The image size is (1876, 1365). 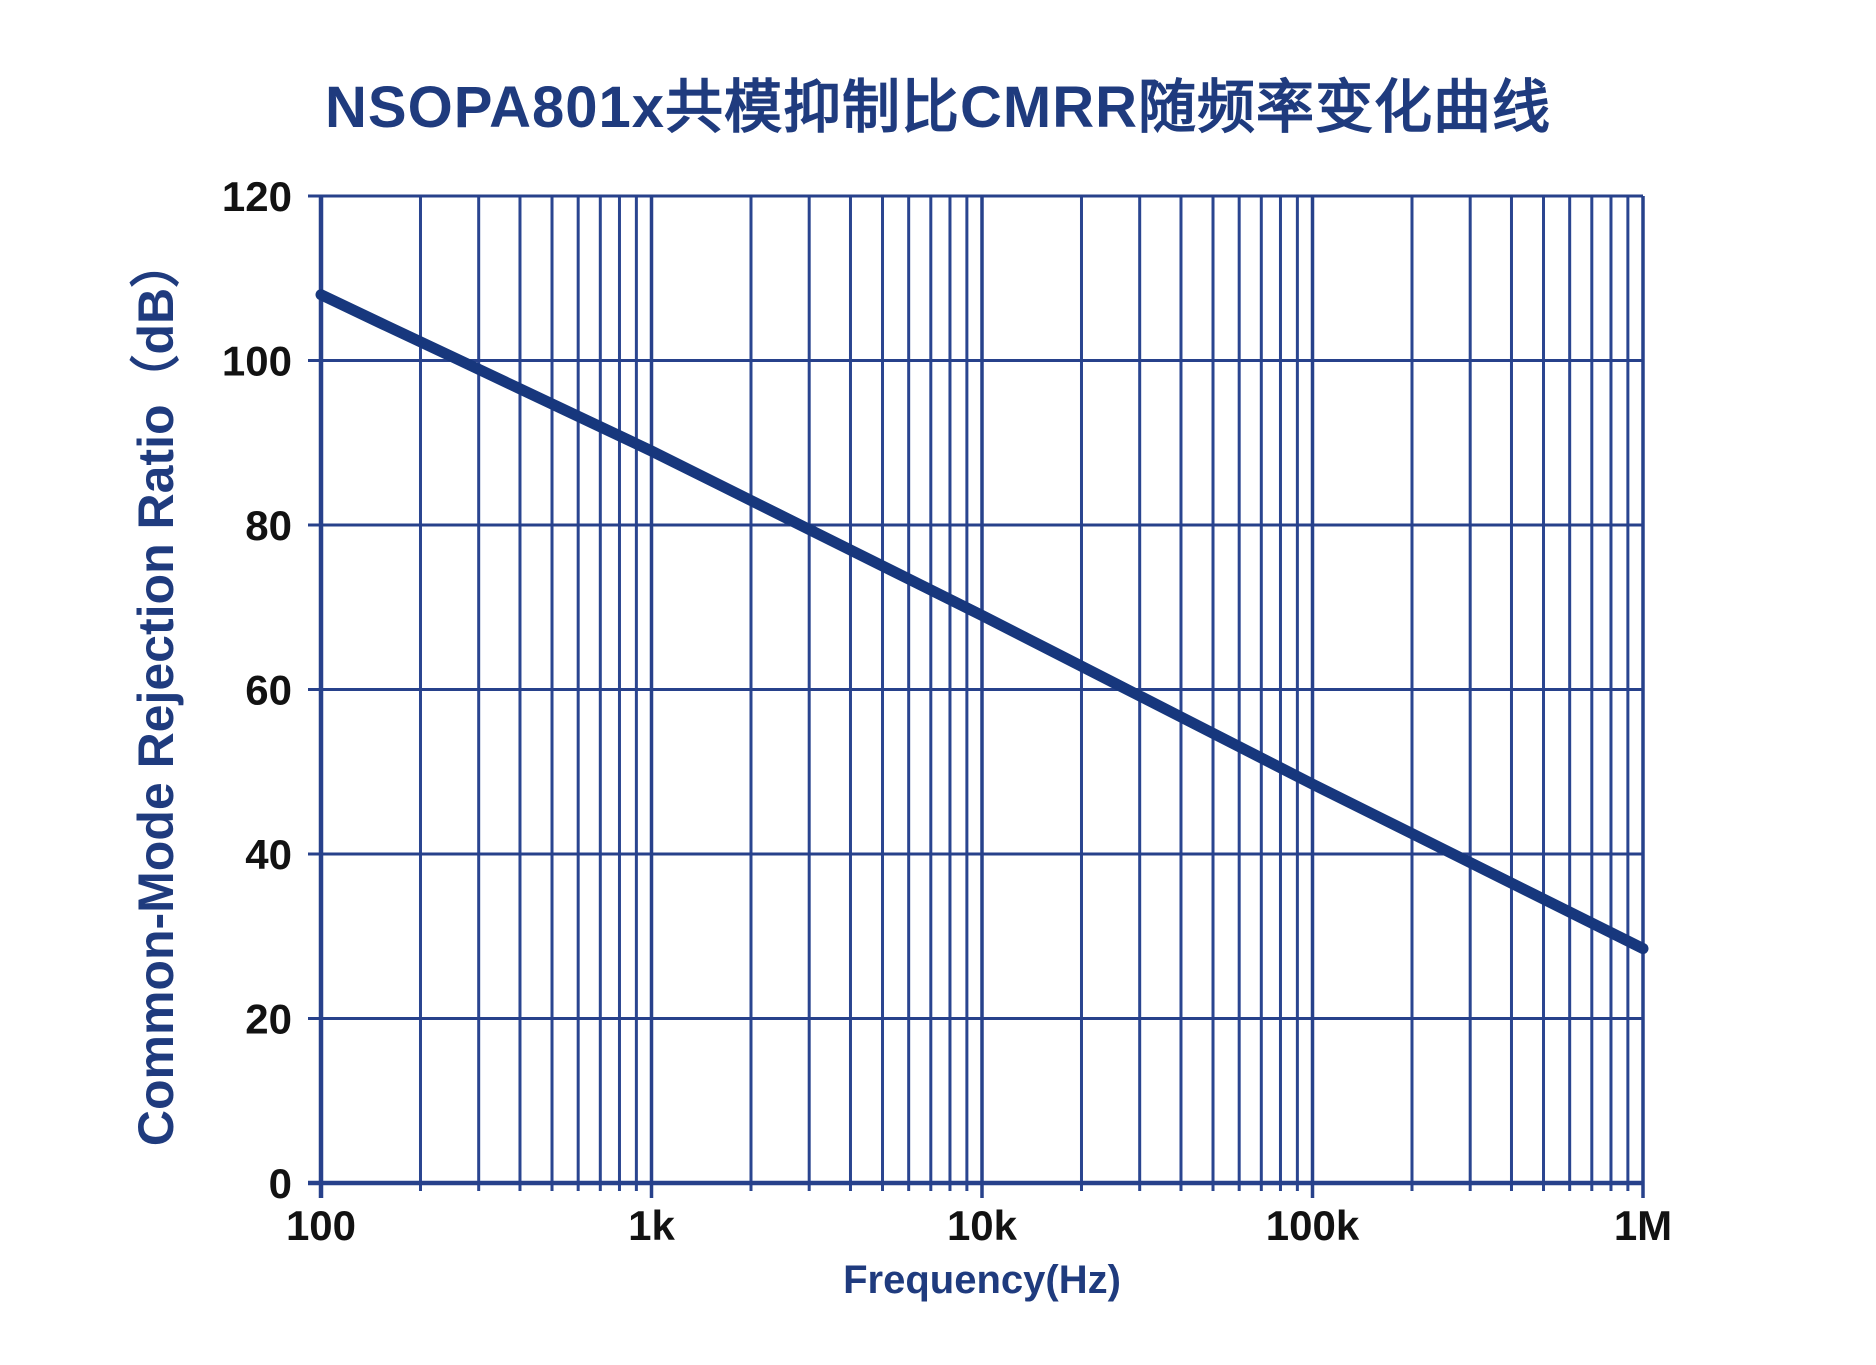 I want to click on y-tick-label: 100, so click(x=257, y=361).